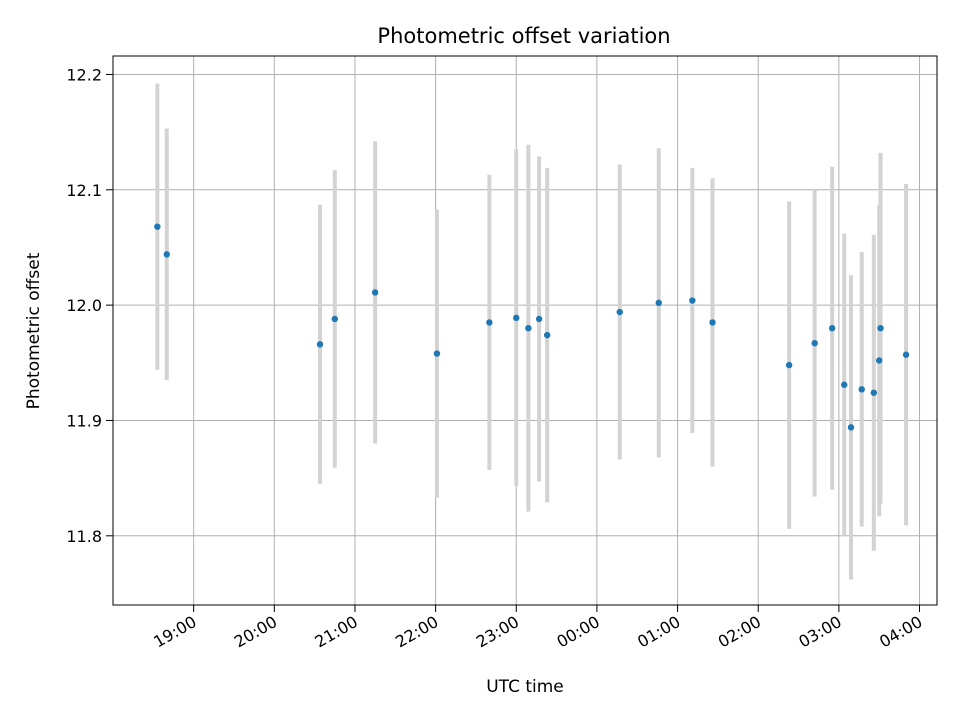 Image resolution: width=960 pixels, height=720 pixels. Describe the element at coordinates (84, 305) in the screenshot. I see `y-tick-label: 12.0` at that location.